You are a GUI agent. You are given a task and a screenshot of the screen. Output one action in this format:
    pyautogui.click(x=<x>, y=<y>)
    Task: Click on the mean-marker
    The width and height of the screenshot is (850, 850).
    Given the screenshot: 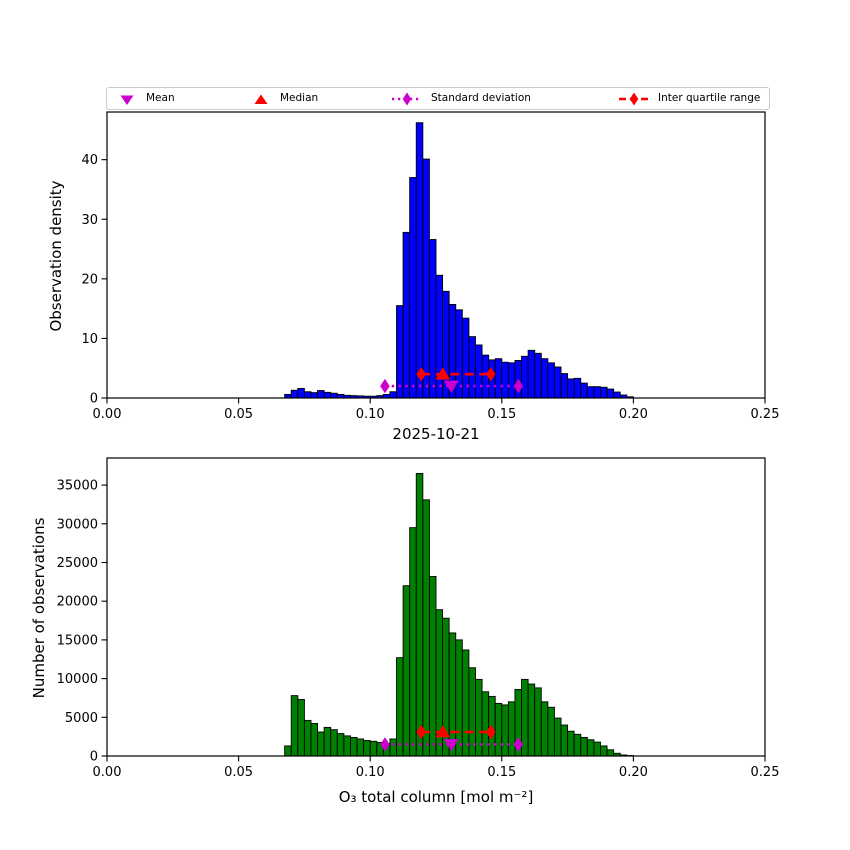 What is the action you would take?
    pyautogui.click(x=451, y=745)
    